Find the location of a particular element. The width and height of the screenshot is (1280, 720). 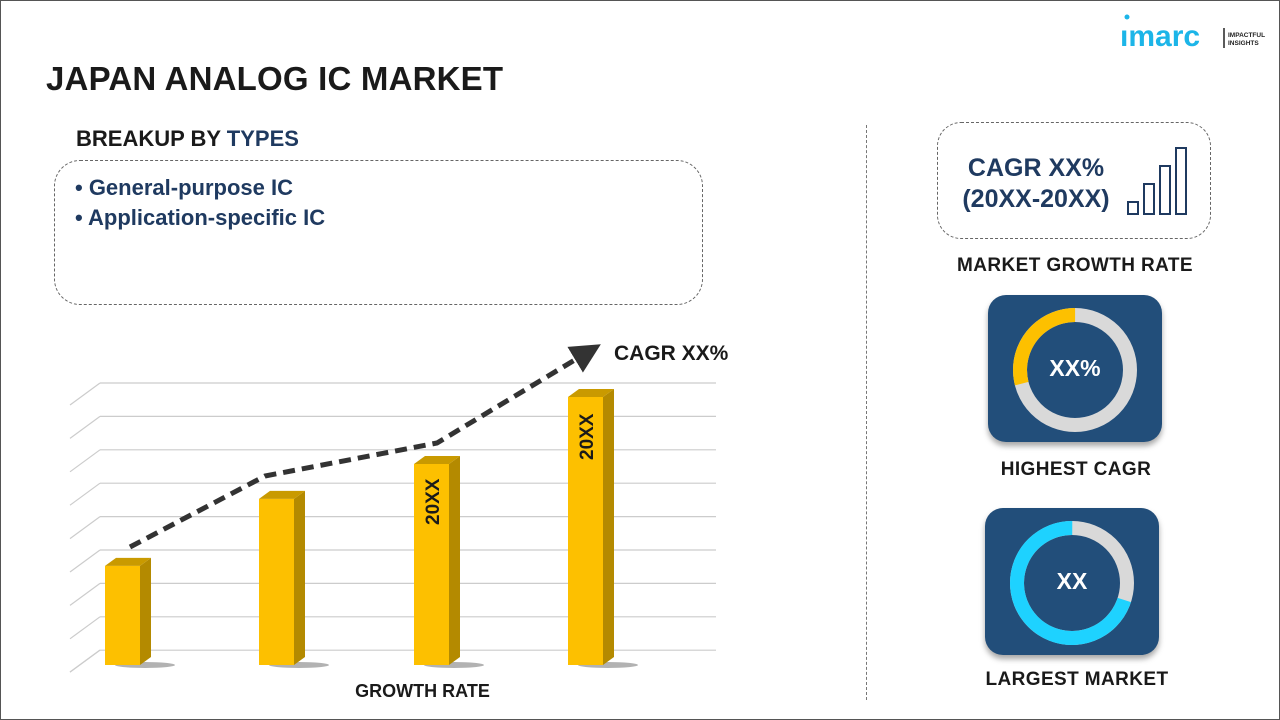

page-title: JAPAN ANALOG IC MARKET is located at coordinates (275, 78).